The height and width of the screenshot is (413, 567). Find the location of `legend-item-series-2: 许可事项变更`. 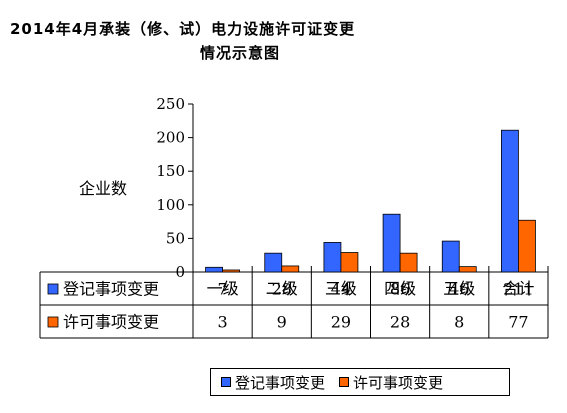

legend-item-series-2: 许可事项变更 is located at coordinates (391, 382).